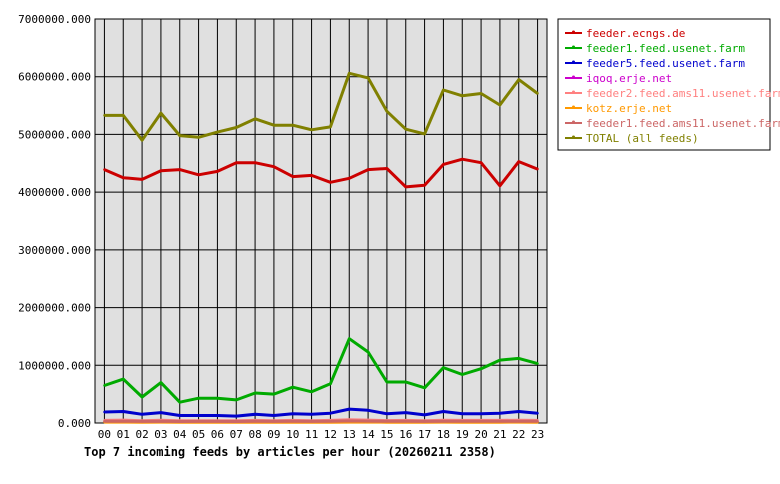 This screenshot has height=484, width=780. Describe the element at coordinates (54, 250) in the screenshot. I see `y-tick-label: 3000000.000` at that location.